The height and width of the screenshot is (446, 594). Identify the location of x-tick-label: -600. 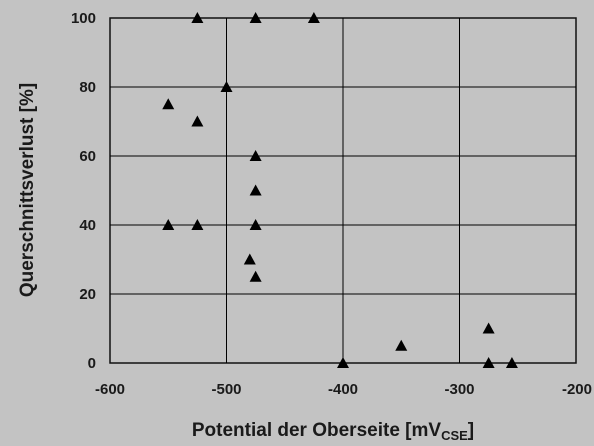
(110, 389).